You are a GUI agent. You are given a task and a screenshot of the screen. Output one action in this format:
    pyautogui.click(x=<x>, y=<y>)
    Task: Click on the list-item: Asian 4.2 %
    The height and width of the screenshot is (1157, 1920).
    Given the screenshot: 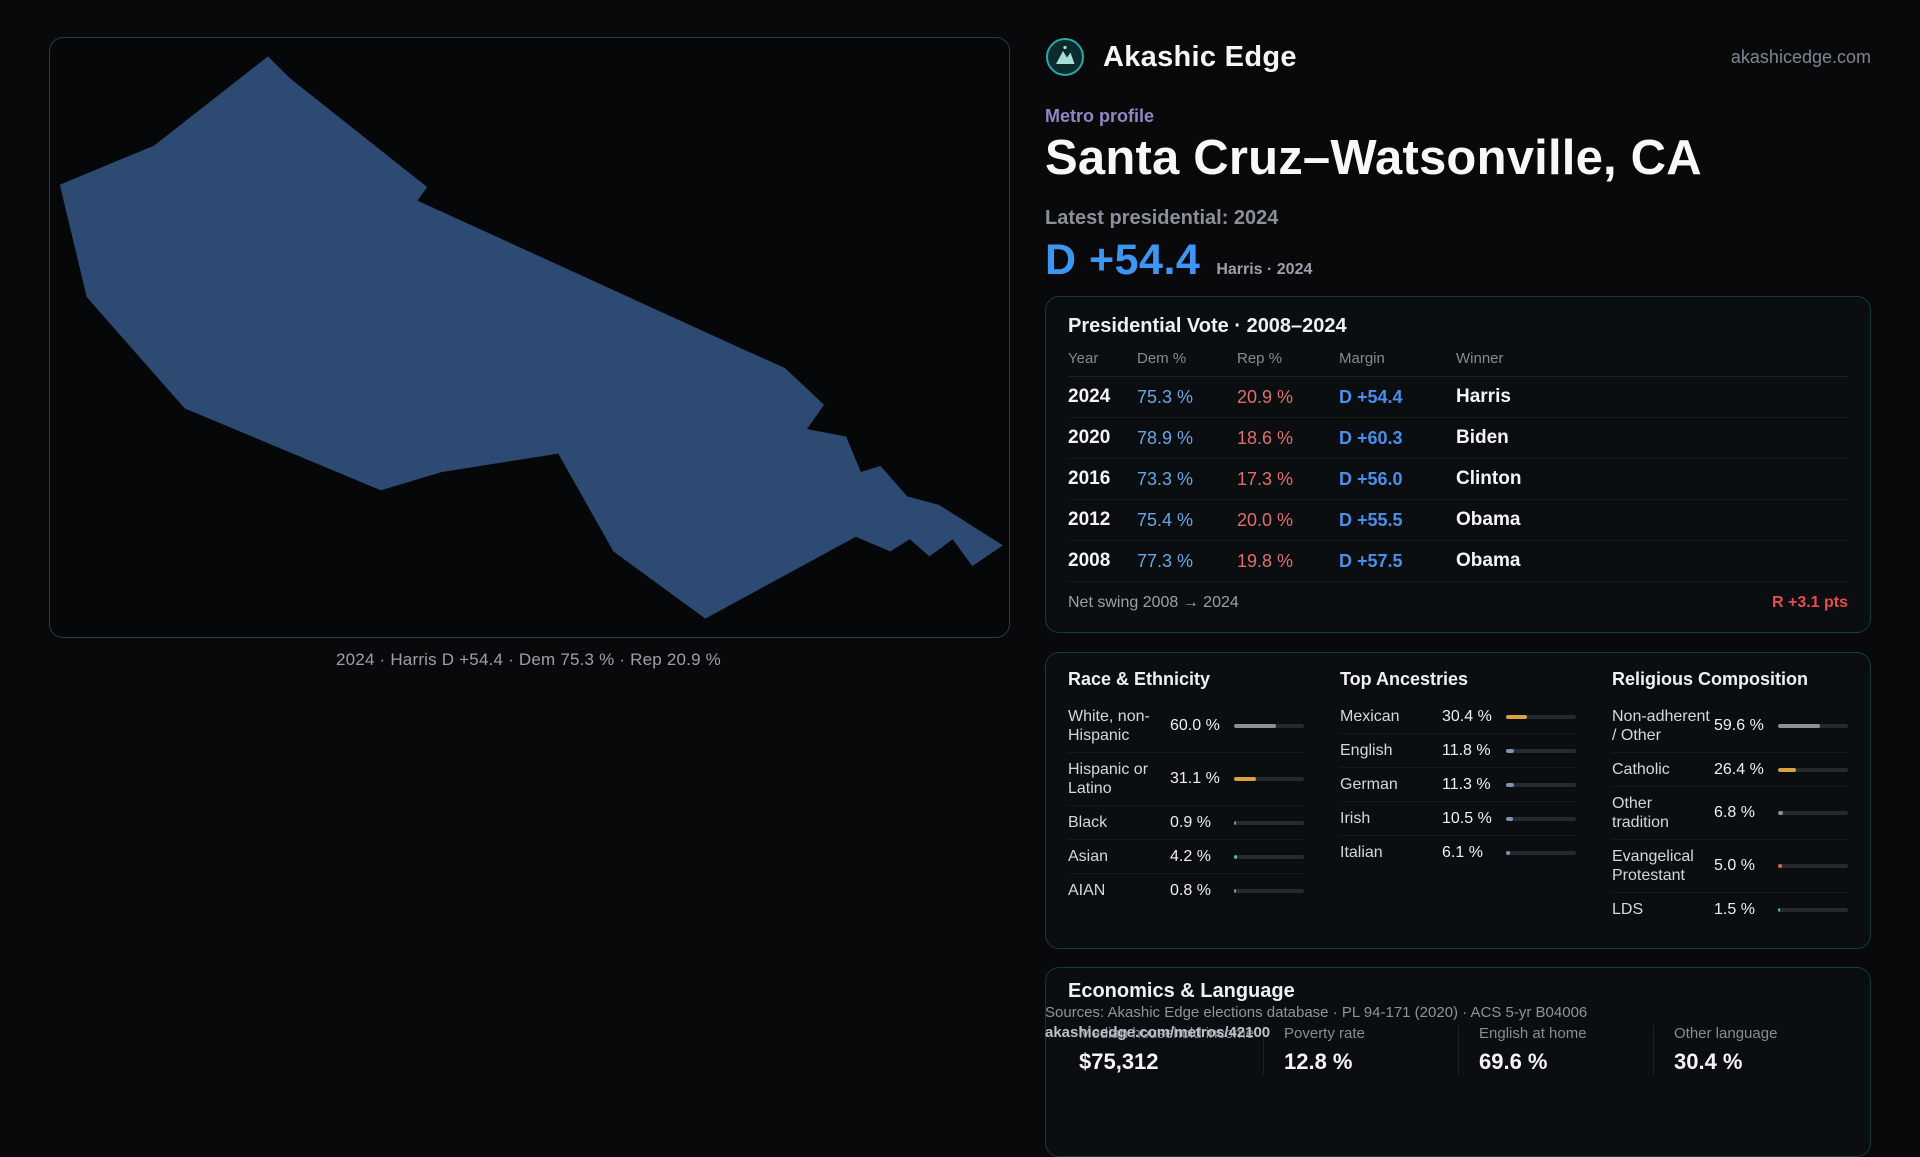 What is the action you would take?
    pyautogui.click(x=1186, y=857)
    